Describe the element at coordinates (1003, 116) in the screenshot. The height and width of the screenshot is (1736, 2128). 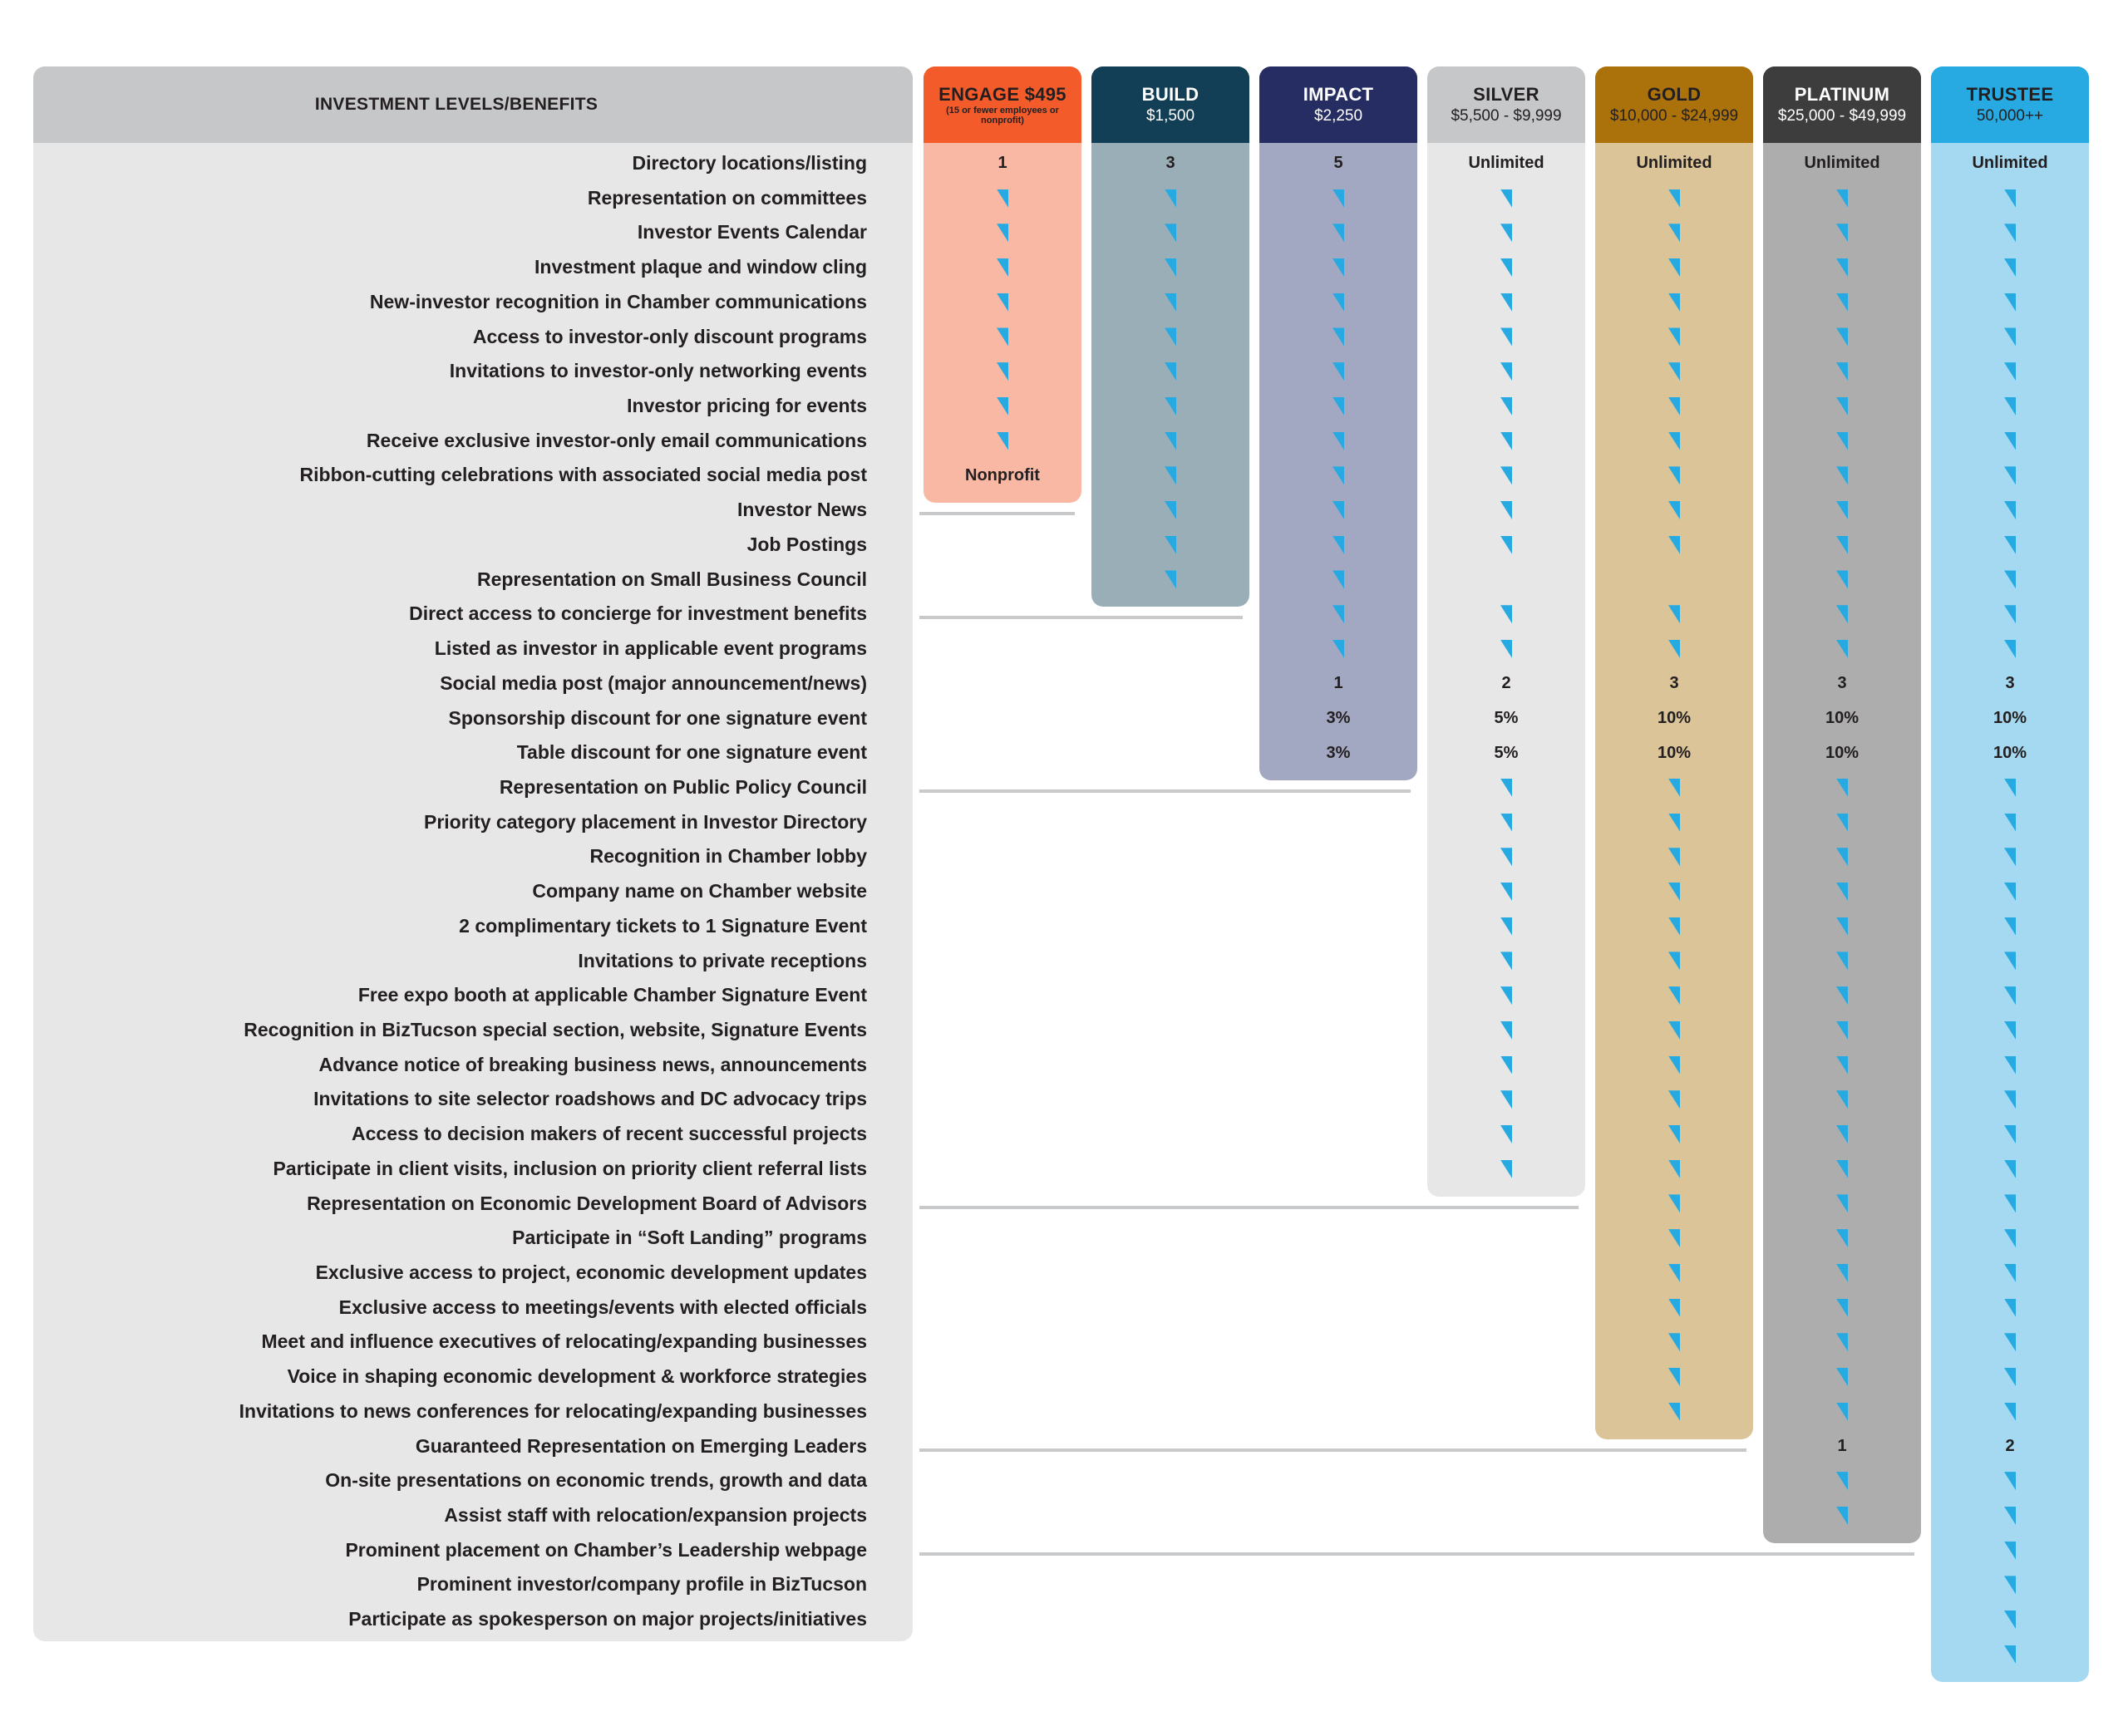
I see `level-note: (15 or fewer employees or nonprofit)` at that location.